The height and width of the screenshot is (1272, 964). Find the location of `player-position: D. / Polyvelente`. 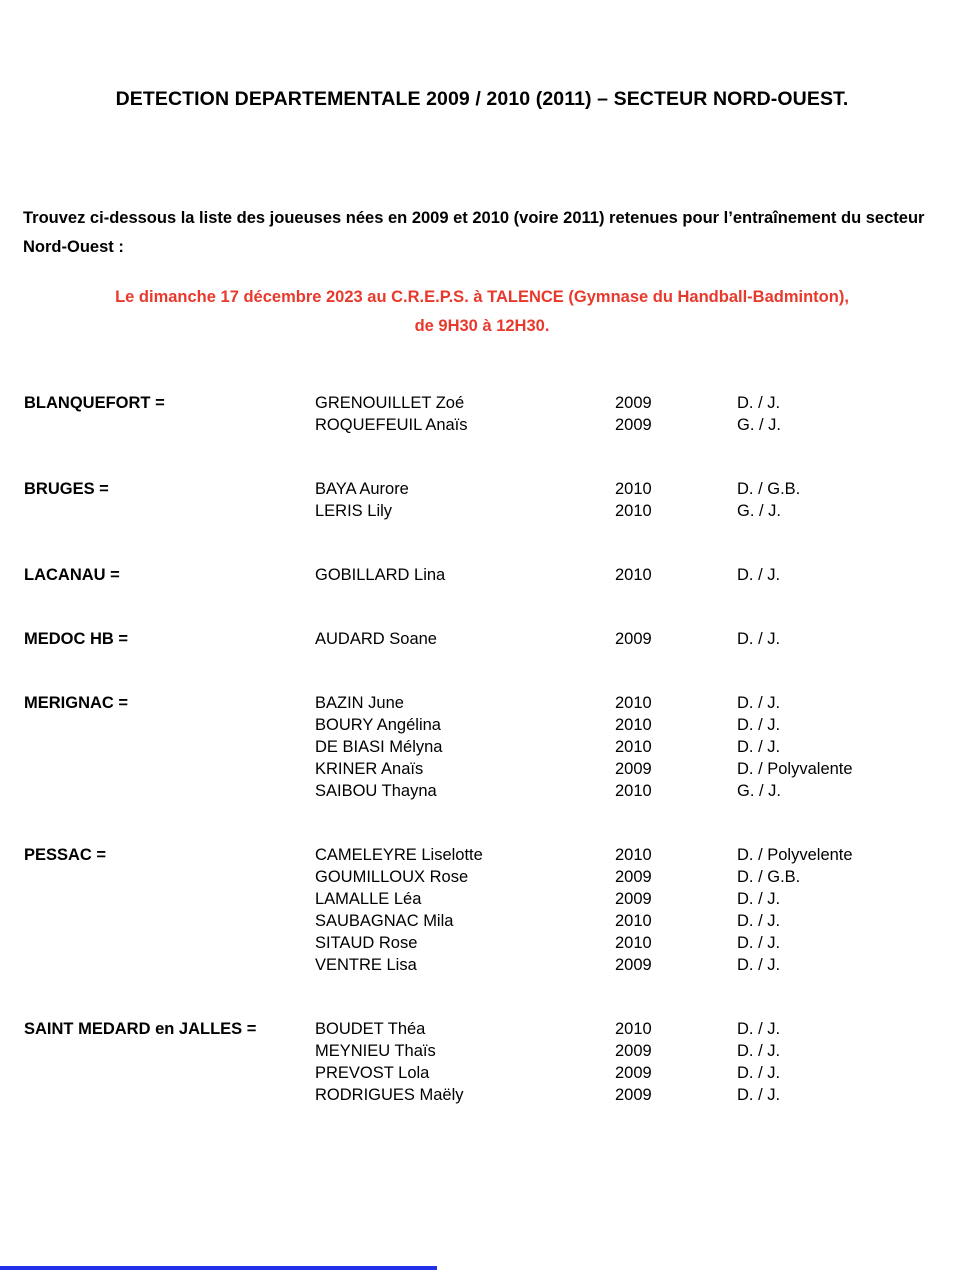

player-position: D. / Polyvelente is located at coordinates (795, 855).